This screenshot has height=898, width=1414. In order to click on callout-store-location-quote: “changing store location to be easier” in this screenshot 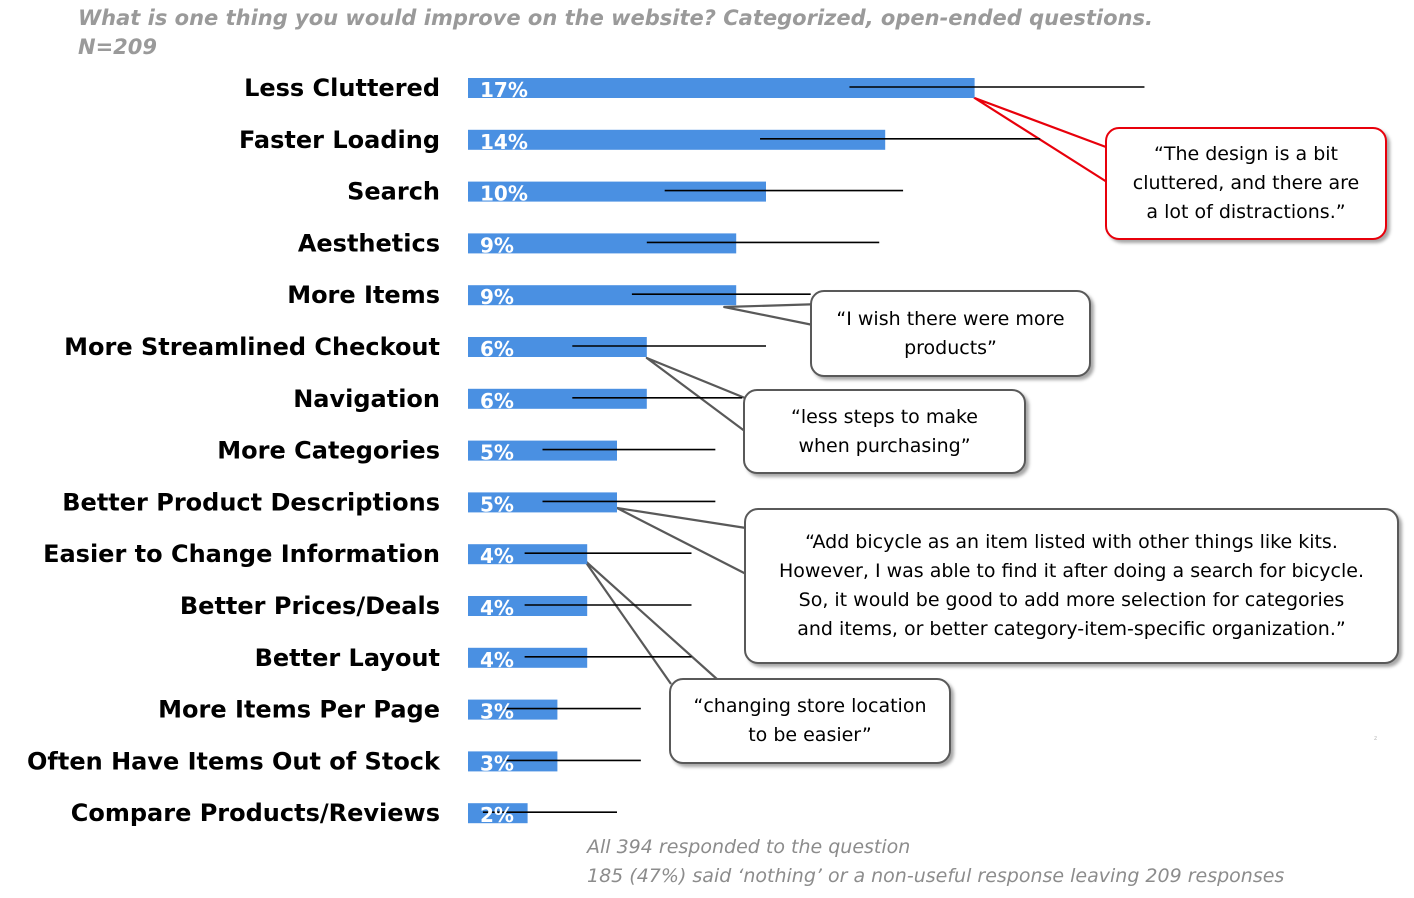, I will do `click(810, 721)`.